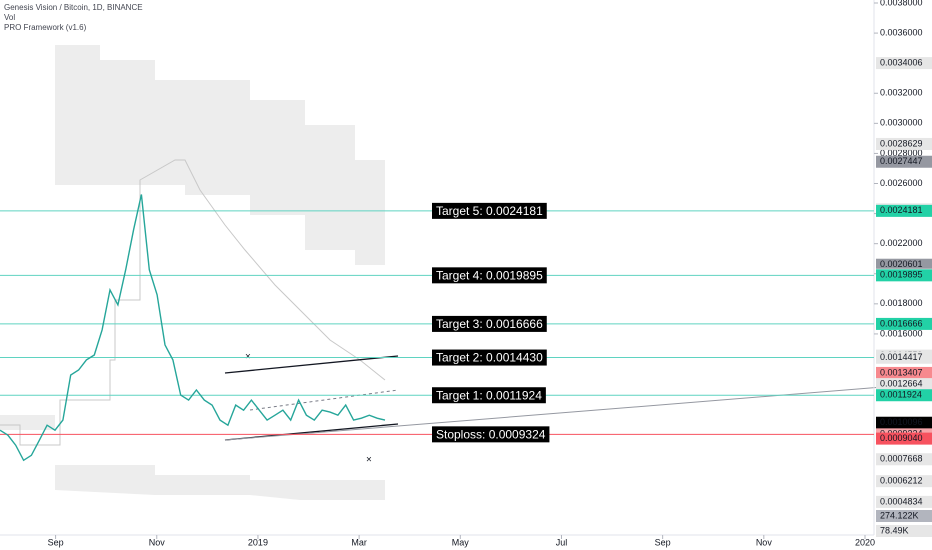 This screenshot has width=932, height=550. Describe the element at coordinates (901, 32) in the screenshot. I see `y-tick-label: 0.0036000` at that location.